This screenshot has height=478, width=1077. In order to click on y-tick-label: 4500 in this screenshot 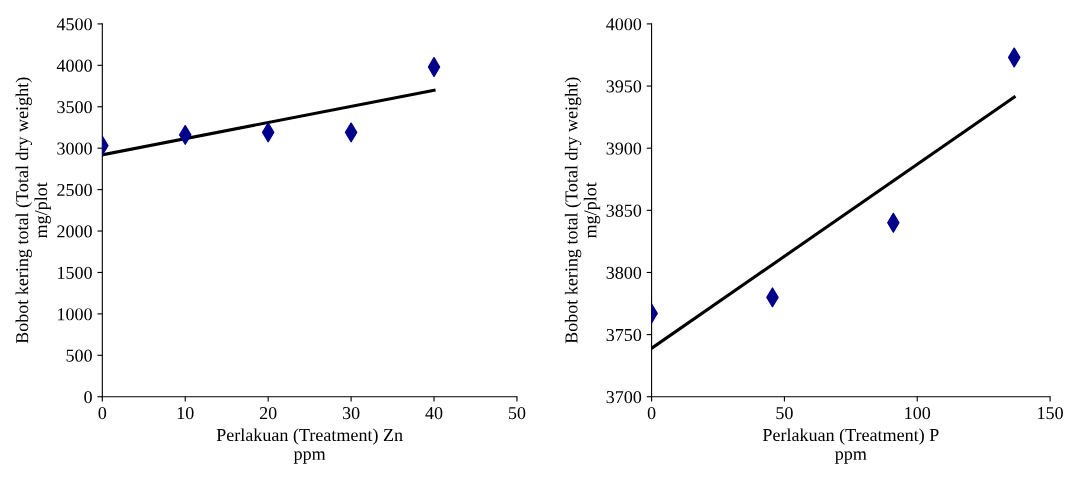, I will do `click(74, 24)`.